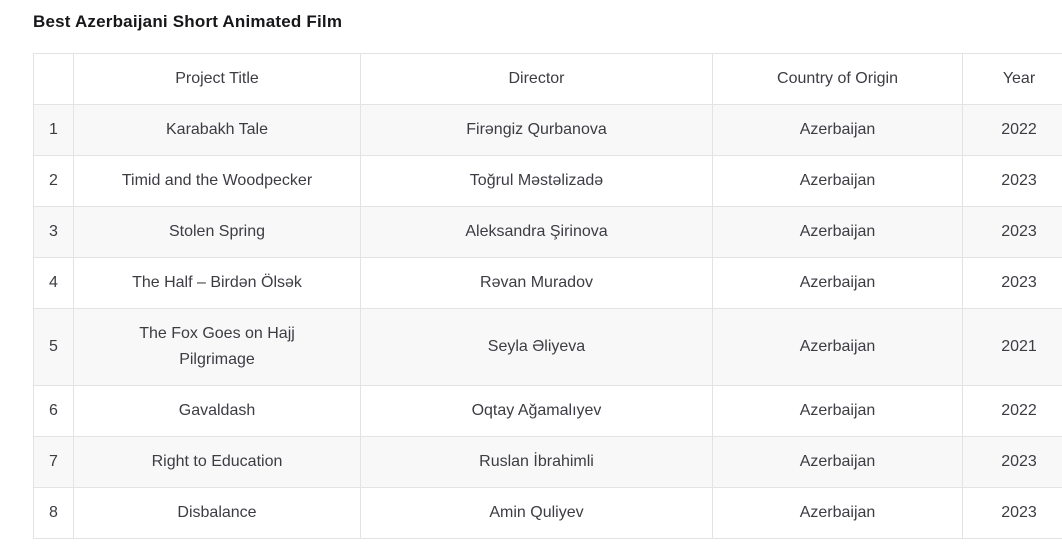 The image size is (1062, 560). Describe the element at coordinates (536, 130) in the screenshot. I see `cell-director: Firəngiz Qurbanova` at that location.